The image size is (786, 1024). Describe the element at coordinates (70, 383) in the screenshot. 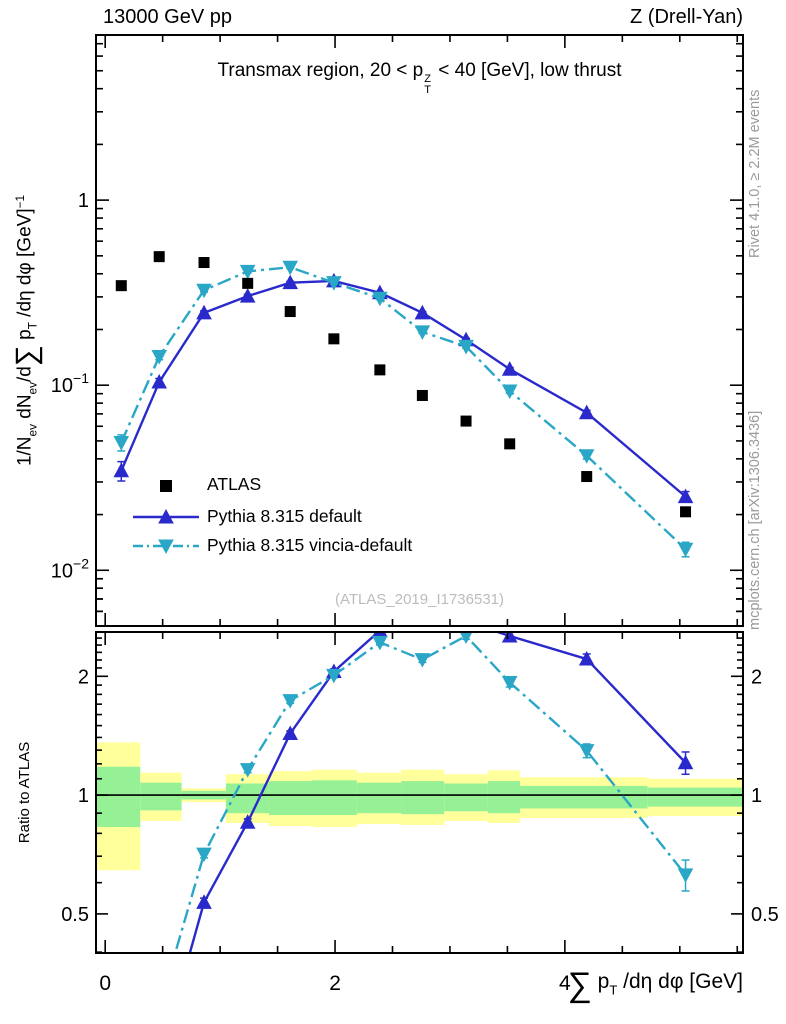

I see `svg-text: 10⁻¹` at that location.